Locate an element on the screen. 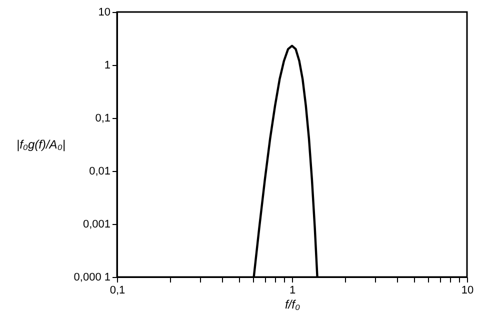 This screenshot has height=324, width=487. y-tick-label: 0,001 is located at coordinates (96, 224).